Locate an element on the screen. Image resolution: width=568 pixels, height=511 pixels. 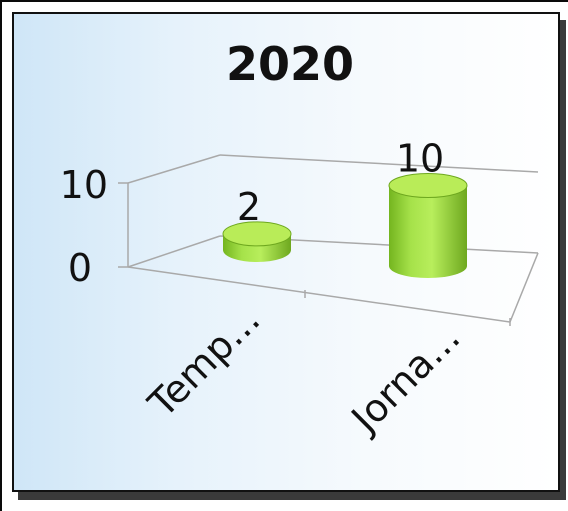
data-label-2: 10 is located at coordinates (420, 159).